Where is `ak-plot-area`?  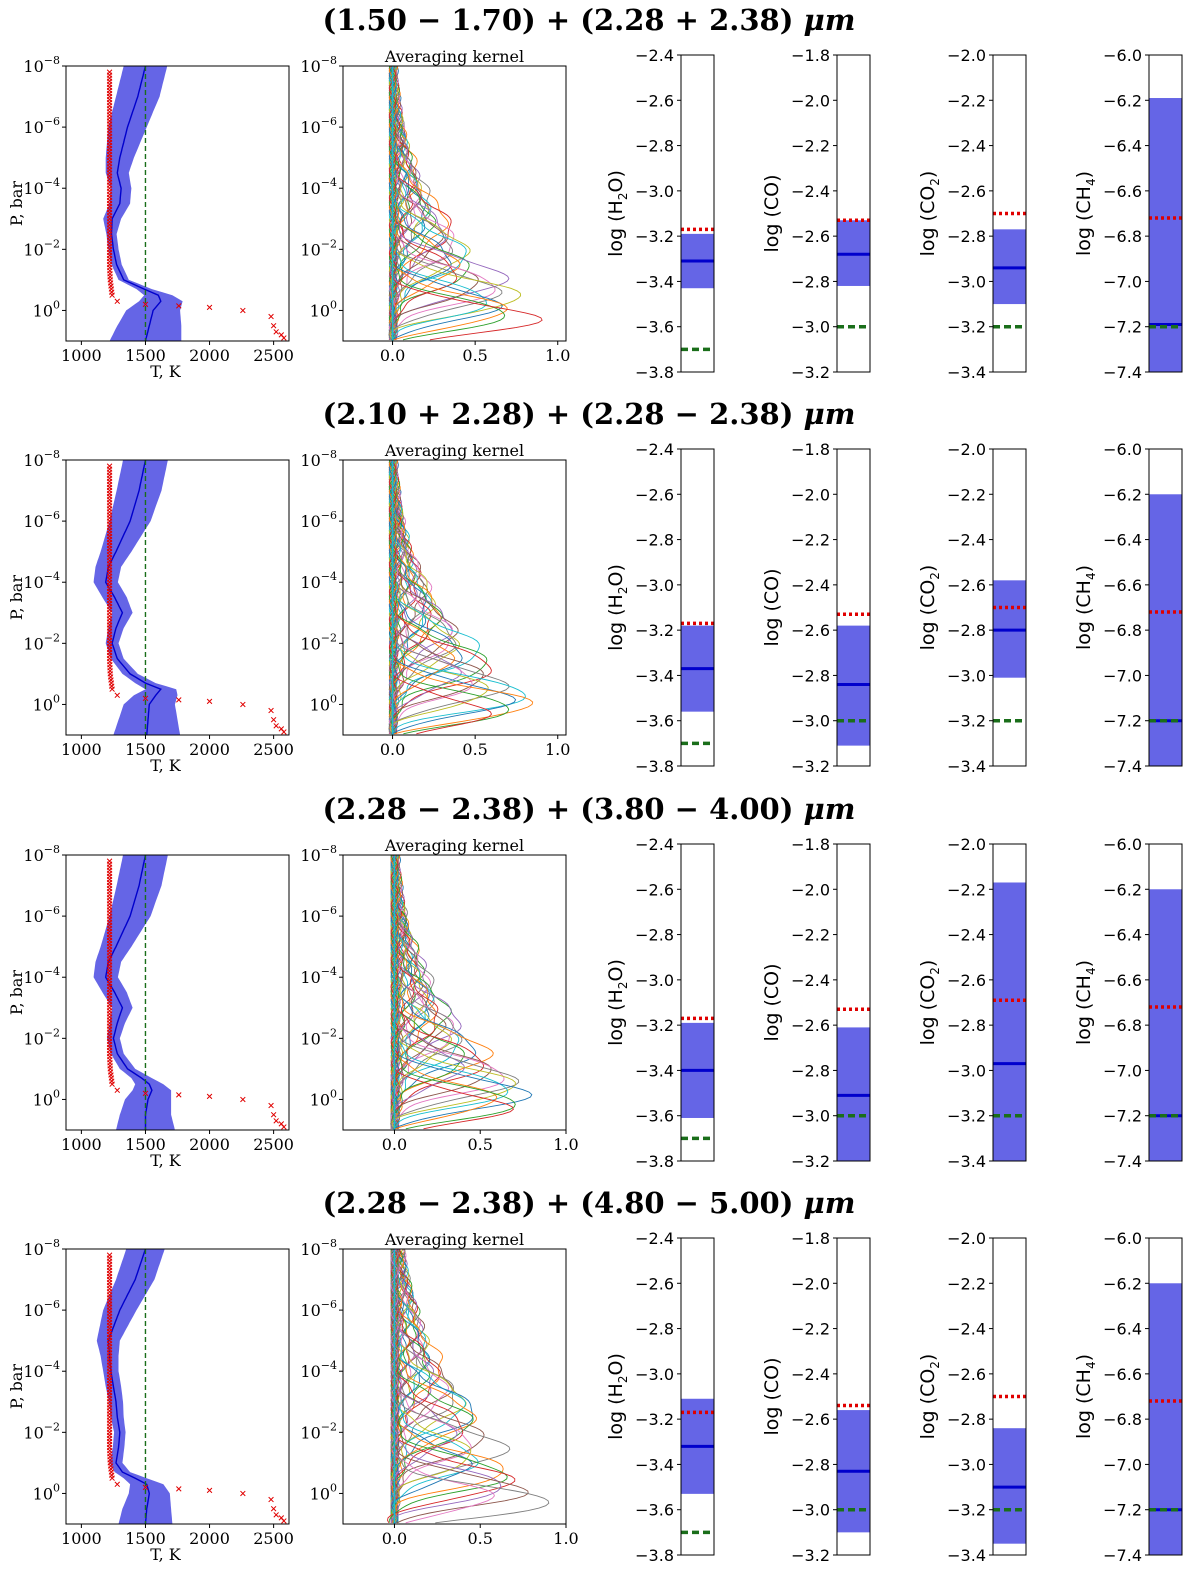
ak-plot-area is located at coordinates (465, 203).